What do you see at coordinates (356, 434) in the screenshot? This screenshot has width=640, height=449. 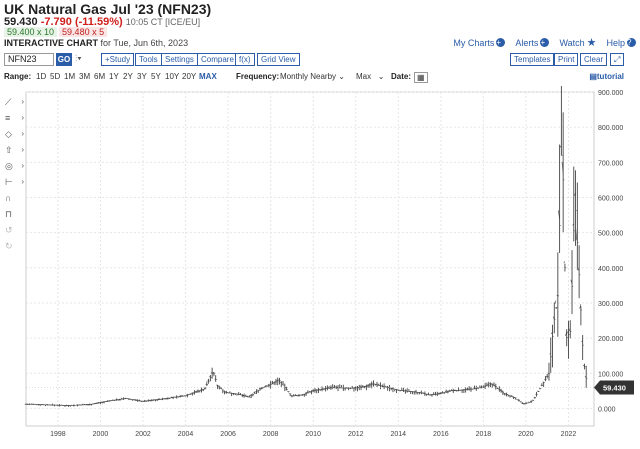 I see `x-tick-label: 2012` at bounding box center [356, 434].